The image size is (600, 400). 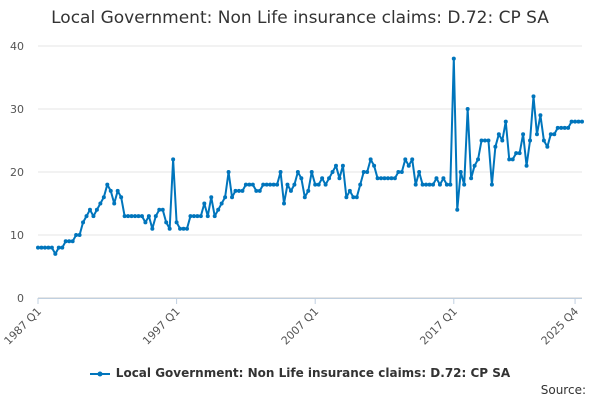 I want to click on x-tick-label: 2025 Q4, so click(x=560, y=326).